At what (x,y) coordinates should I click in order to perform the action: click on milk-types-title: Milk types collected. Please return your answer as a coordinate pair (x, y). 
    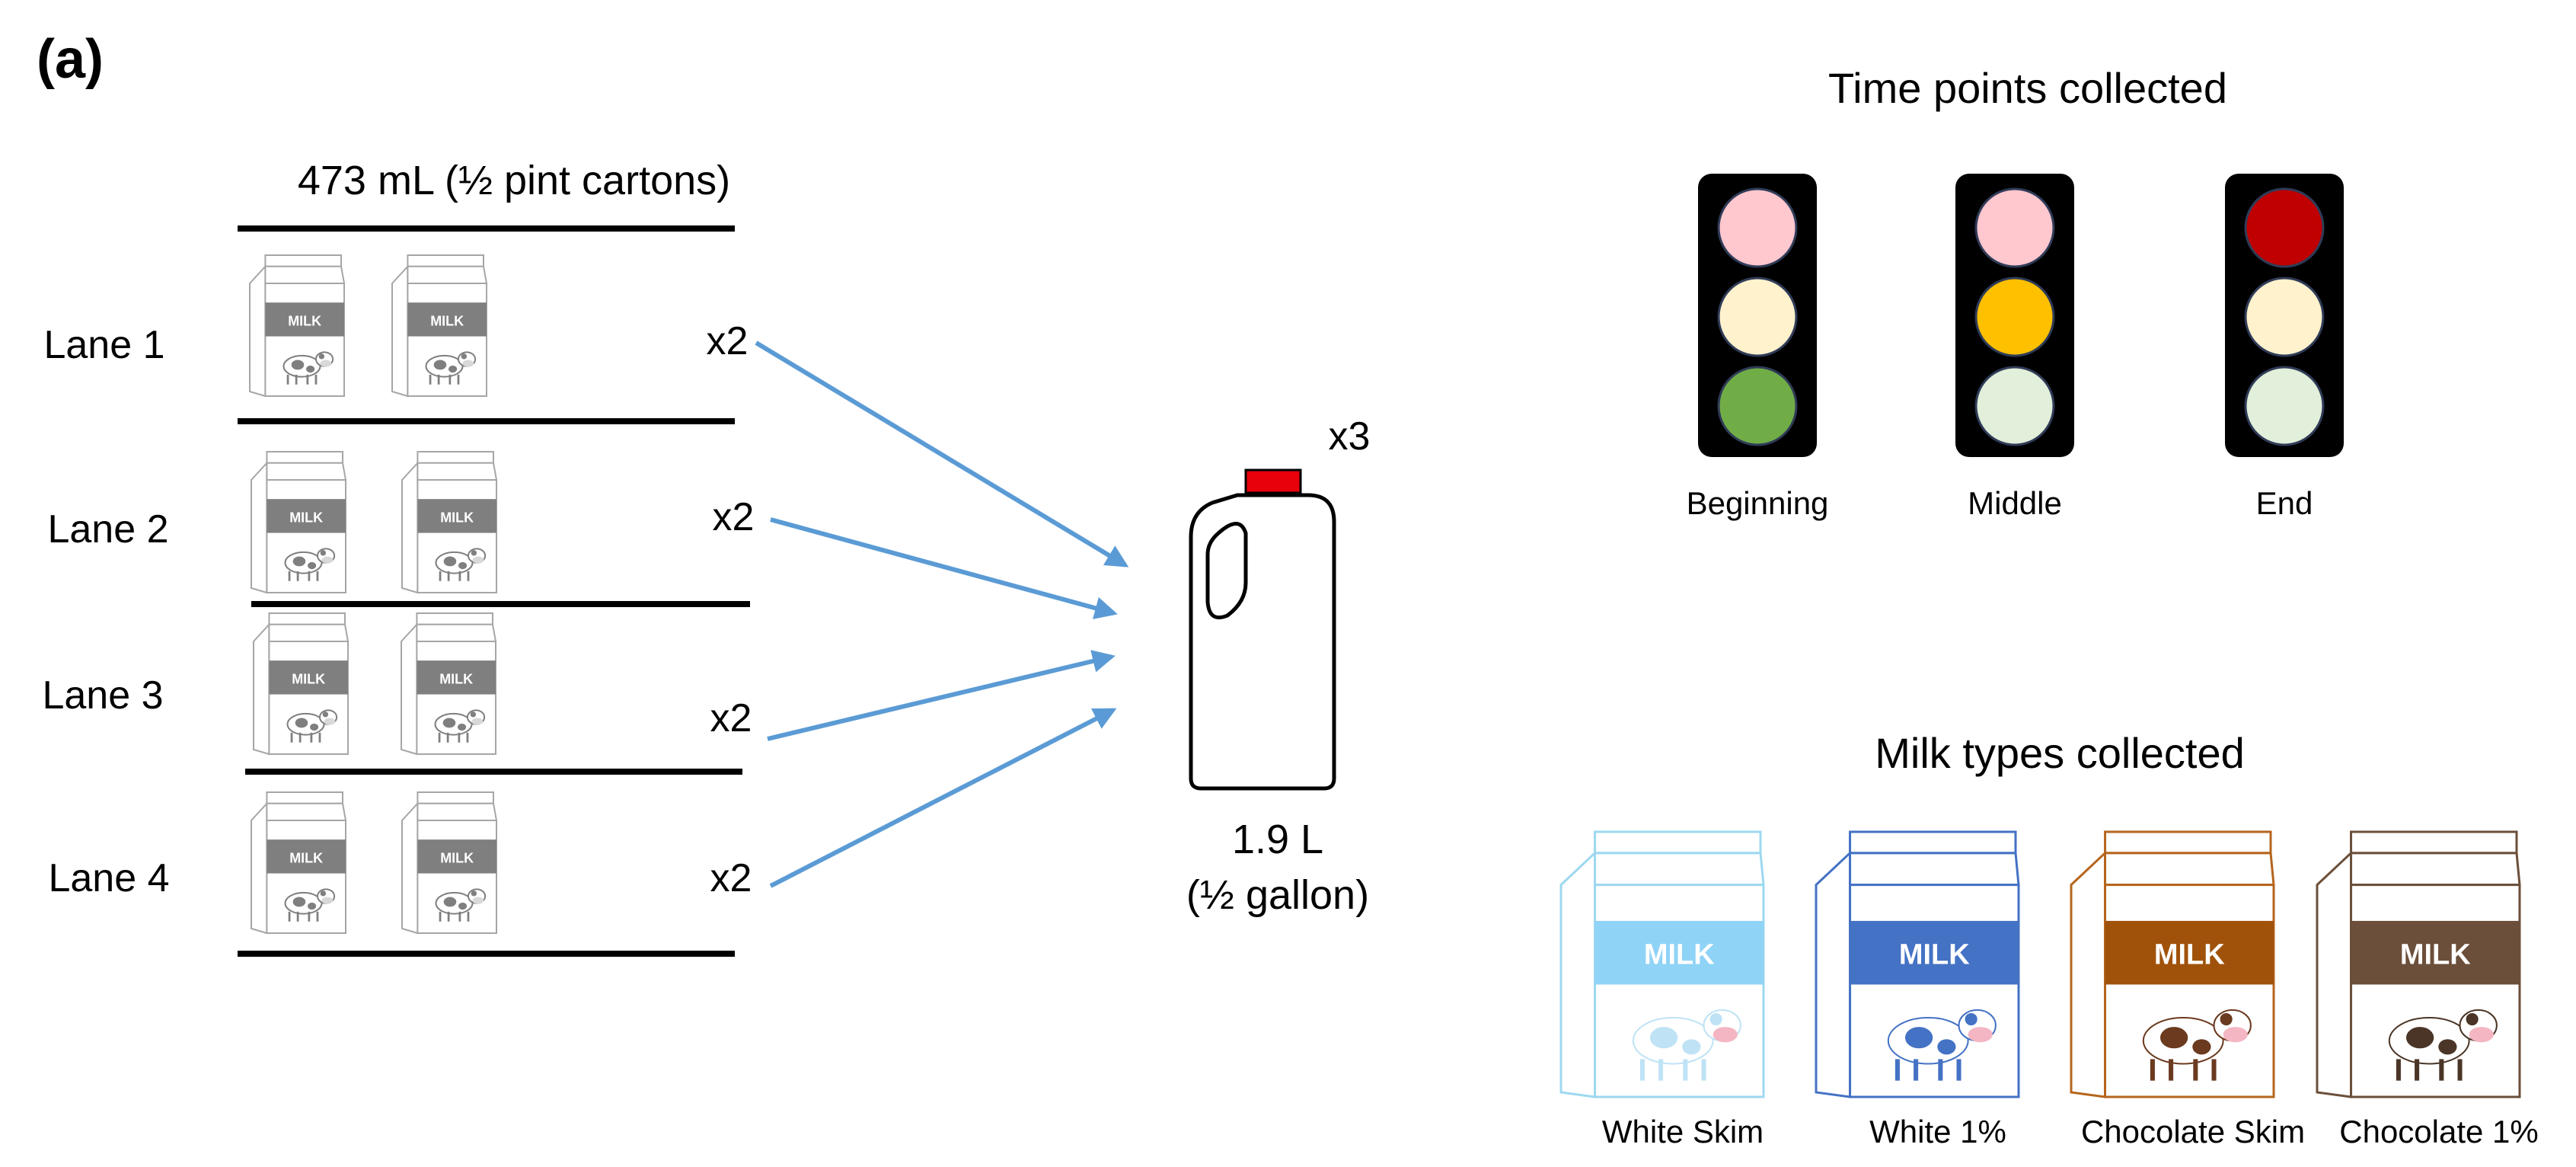
    Looking at the image, I should click on (2060, 753).